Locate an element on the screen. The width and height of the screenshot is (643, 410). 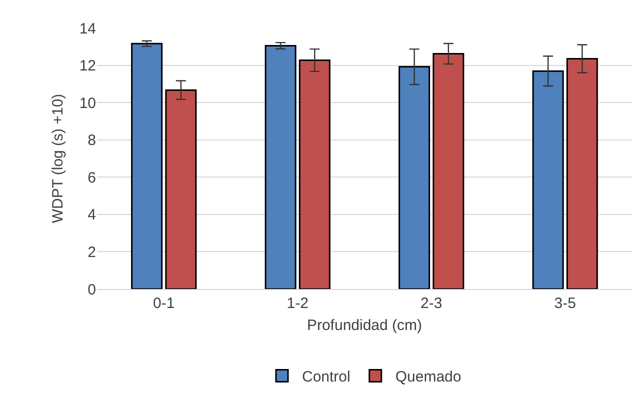
y-tick-label: 12 is located at coordinates (87, 66).